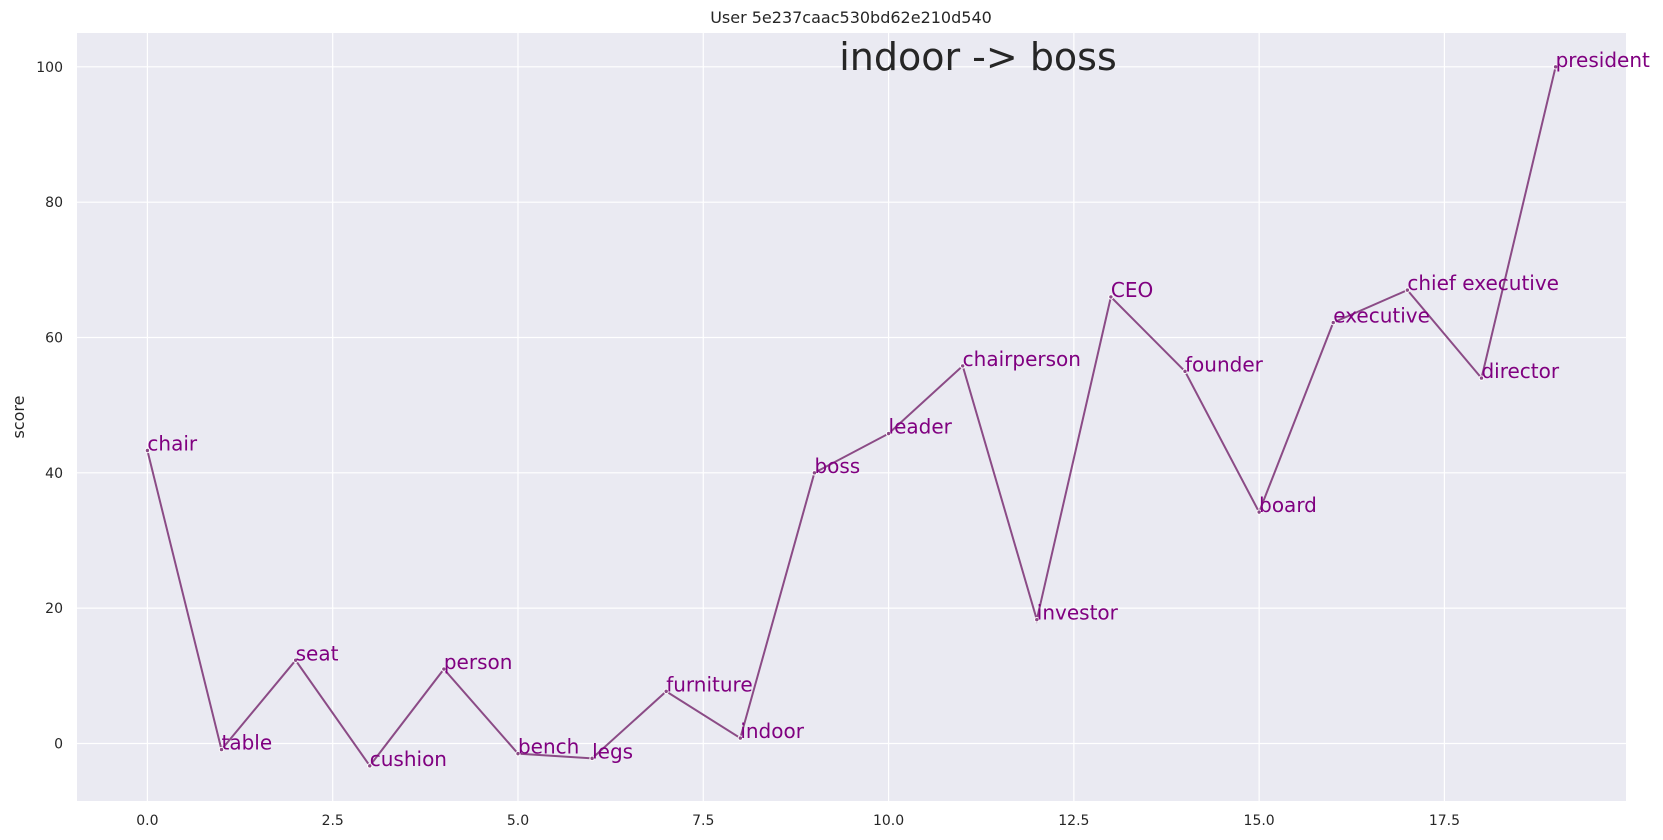 This screenshot has width=1663, height=840. What do you see at coordinates (1288, 505) in the screenshot?
I see `point-label: board` at bounding box center [1288, 505].